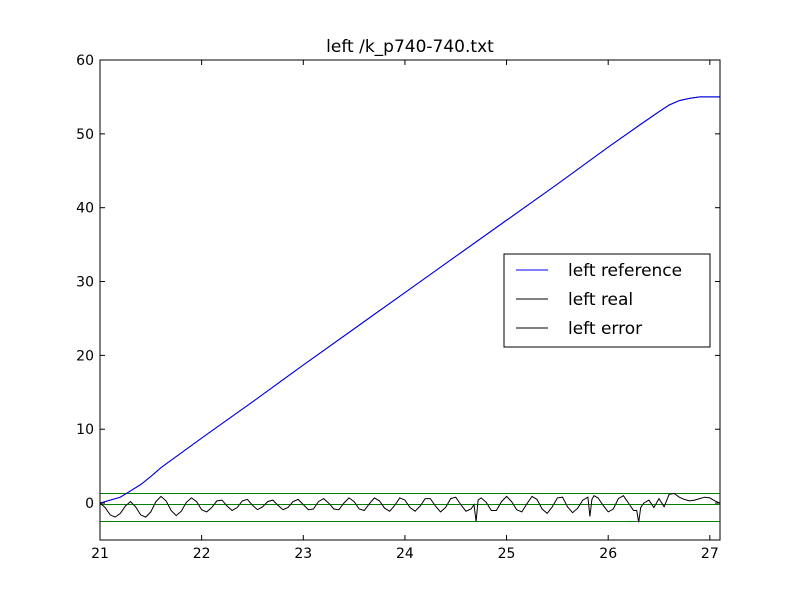 This screenshot has width=800, height=600. I want to click on y-tick-label: 30, so click(85, 283).